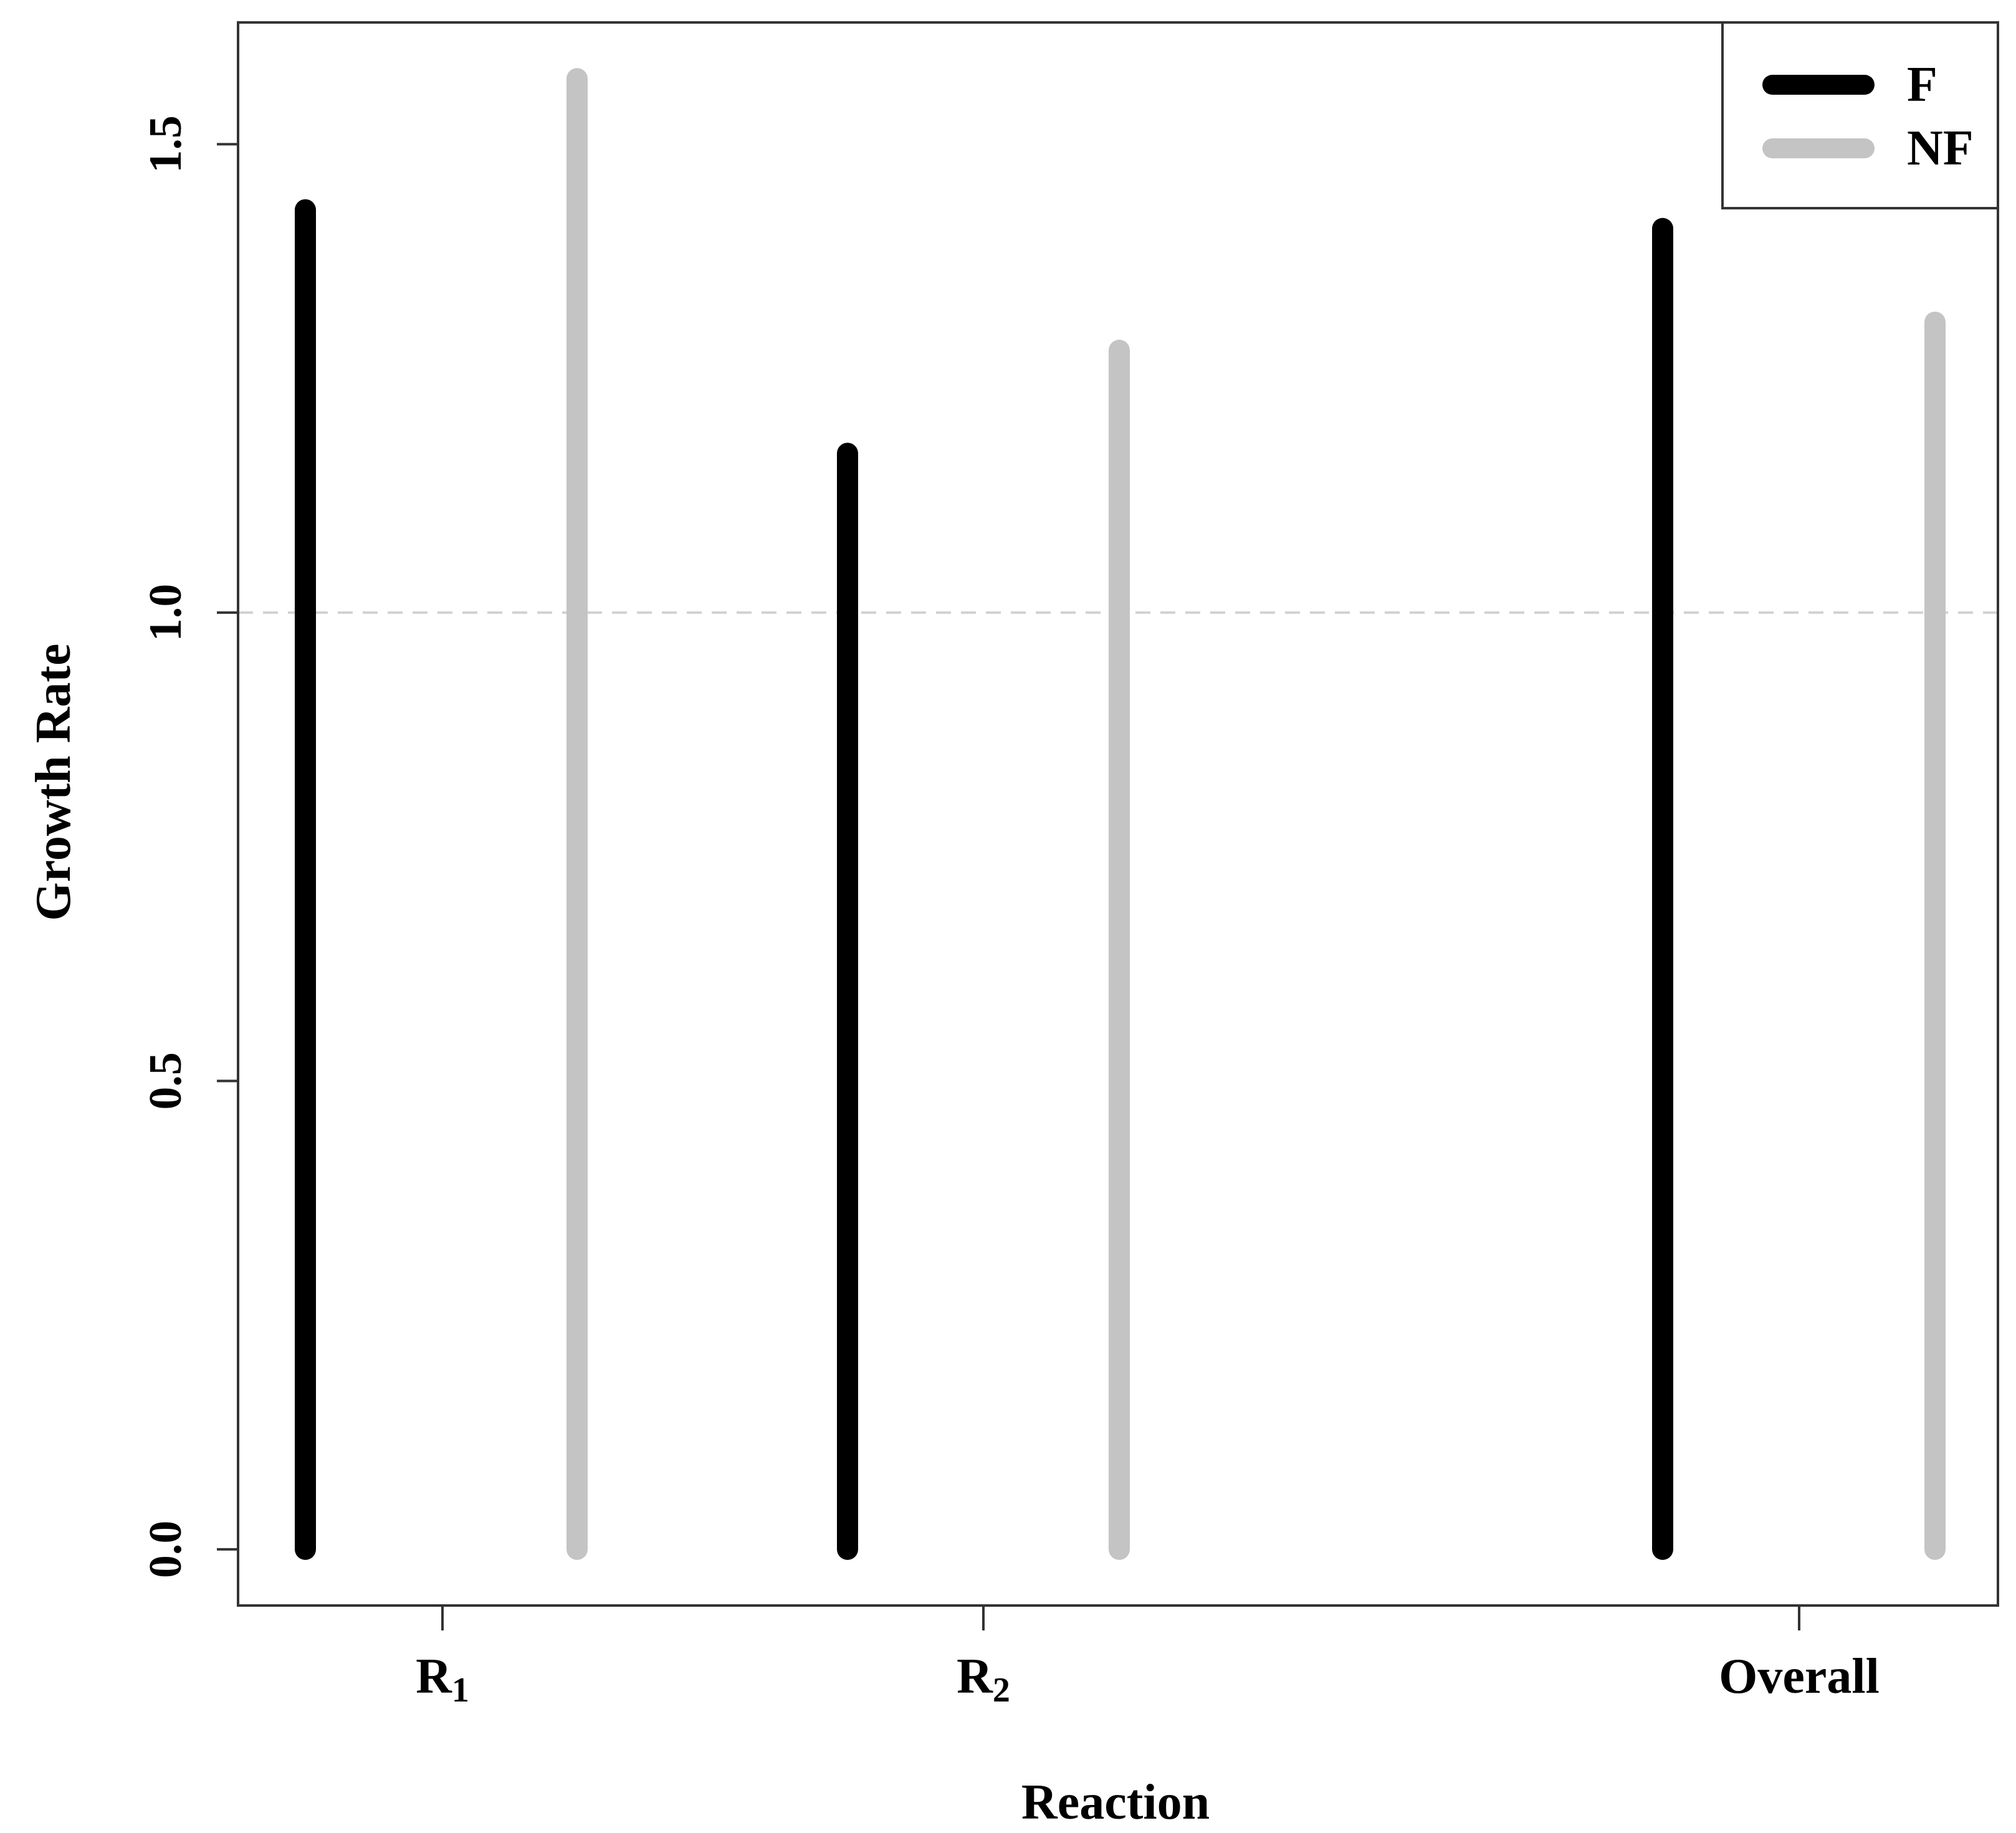 The image size is (2016, 1833). Describe the element at coordinates (1799, 1676) in the screenshot. I see `x-tick-label: Overall` at that location.